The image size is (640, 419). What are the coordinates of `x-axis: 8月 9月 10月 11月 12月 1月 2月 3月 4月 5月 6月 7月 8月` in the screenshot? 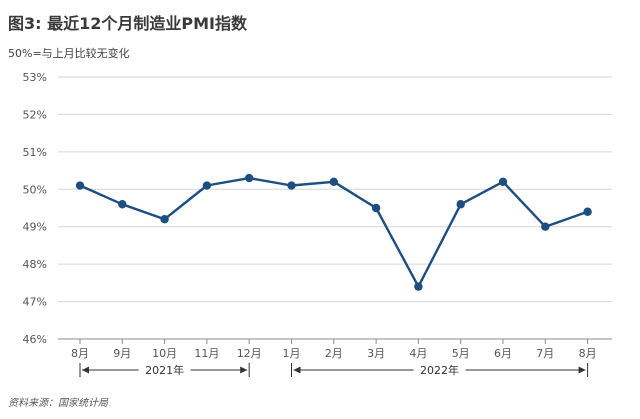 It's located at (334, 349).